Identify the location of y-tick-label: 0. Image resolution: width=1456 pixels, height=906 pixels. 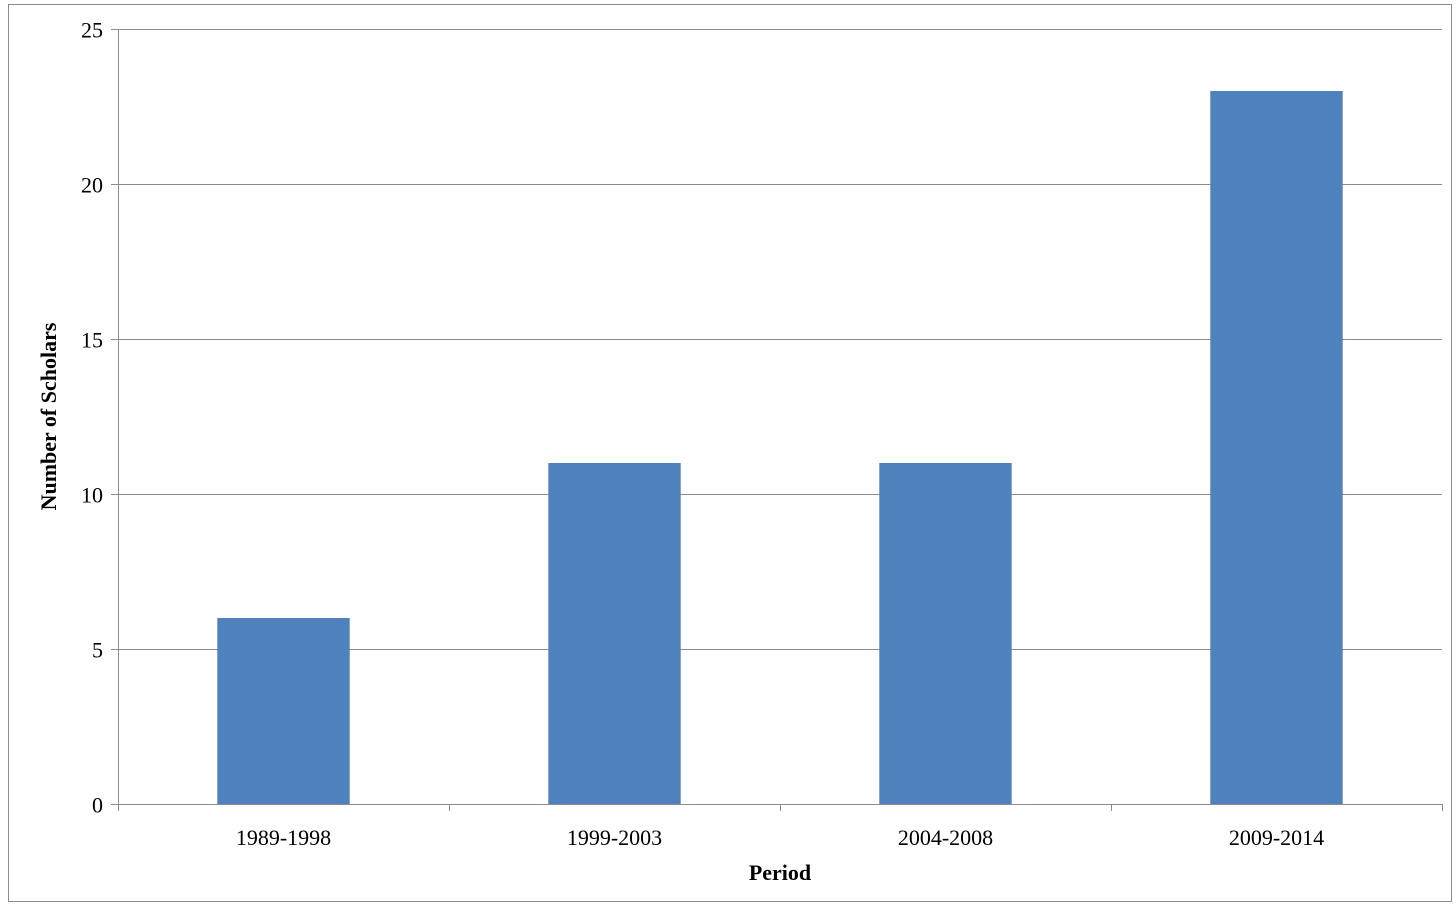
(97, 805).